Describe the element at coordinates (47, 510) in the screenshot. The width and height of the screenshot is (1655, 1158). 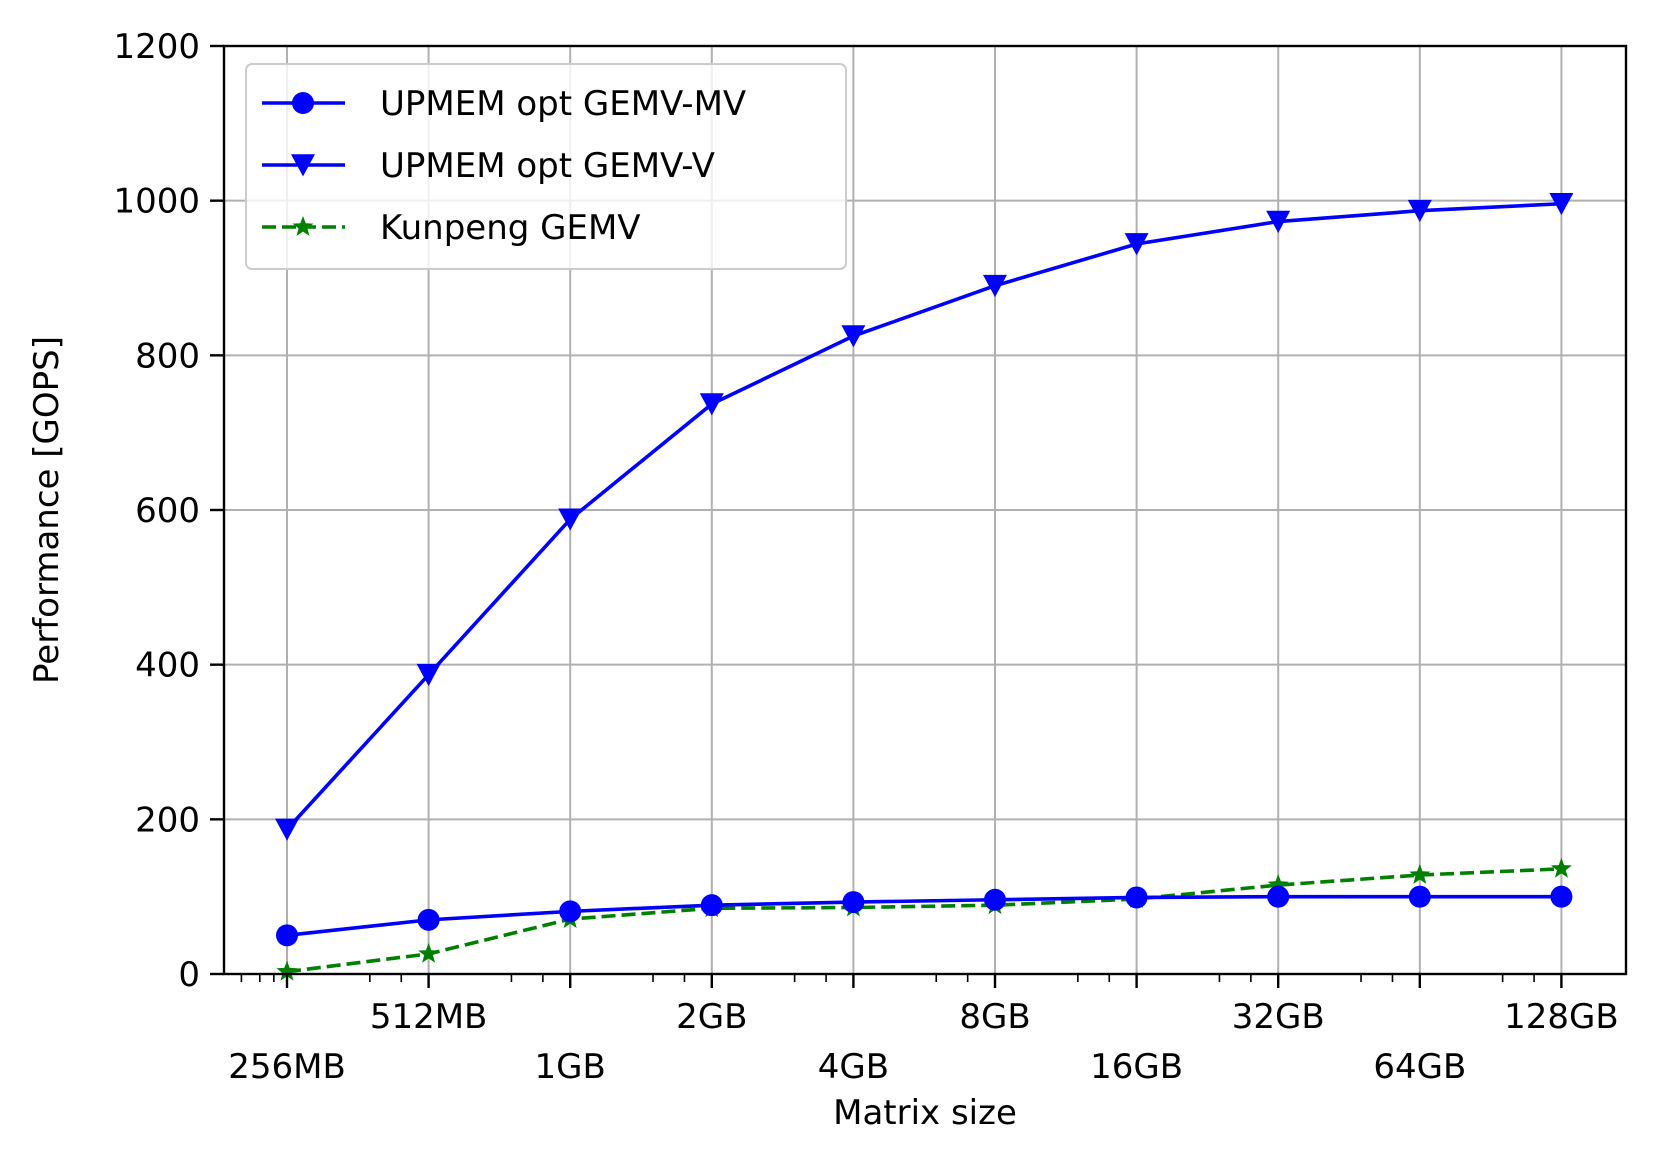
I see `y-axis-label: Performance [GOPS]` at that location.